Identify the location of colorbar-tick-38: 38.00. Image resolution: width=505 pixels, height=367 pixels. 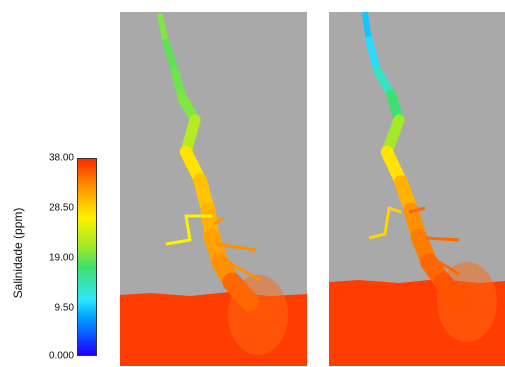
(61, 158).